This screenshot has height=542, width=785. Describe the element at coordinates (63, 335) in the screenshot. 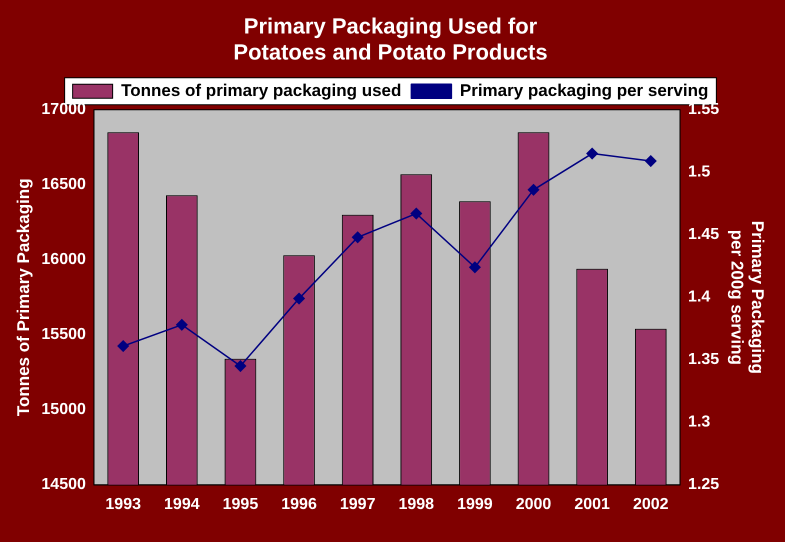

I see `y-tick-label: 15500` at that location.